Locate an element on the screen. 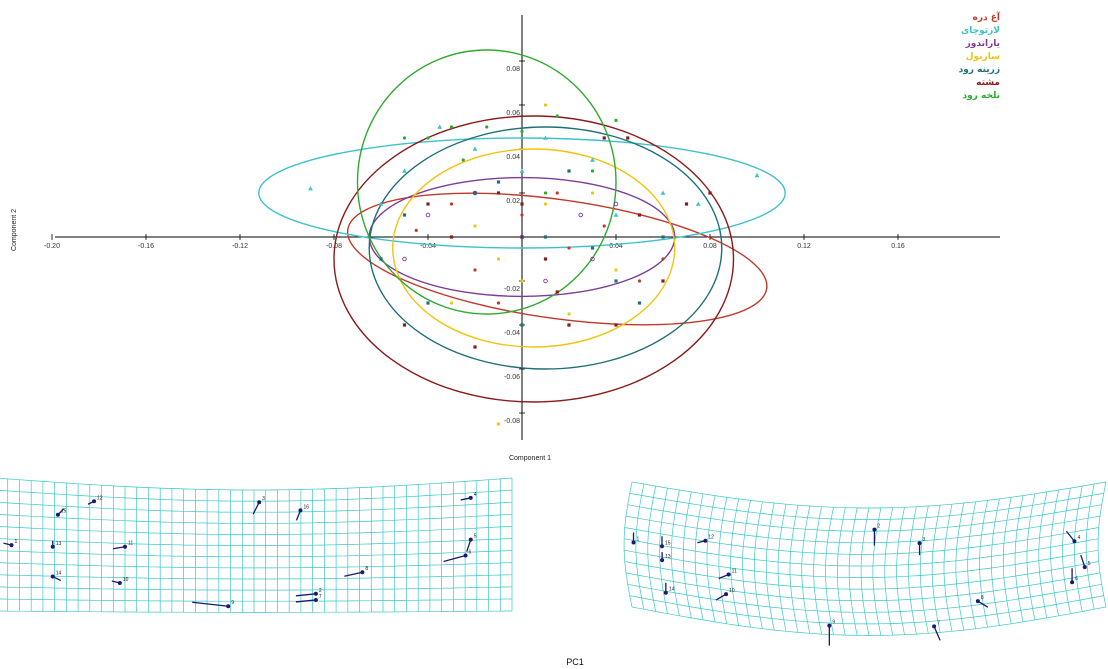 The image size is (1108, 669). landmark-label: 2 is located at coordinates (320, 591).